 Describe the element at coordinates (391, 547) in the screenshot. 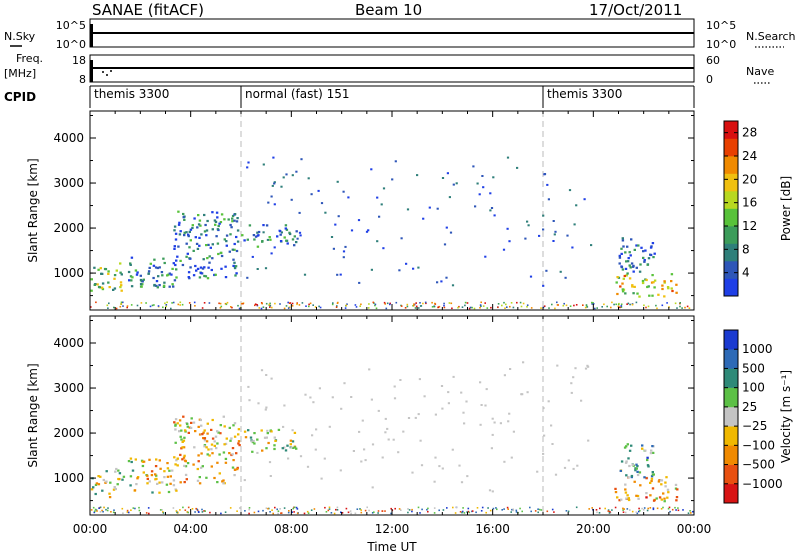

I see `x-axis-label: Time UT` at that location.